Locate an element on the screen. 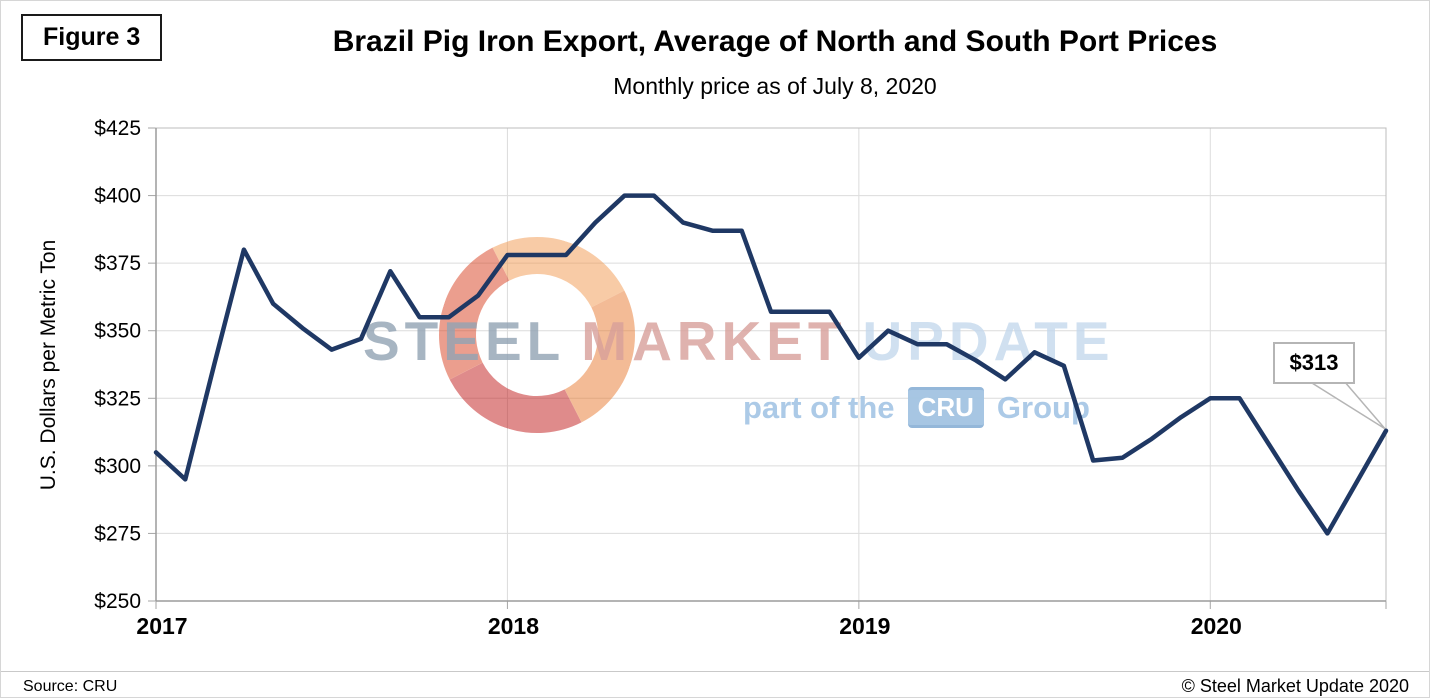  y-axis-tick-label: $275 is located at coordinates (117, 533).